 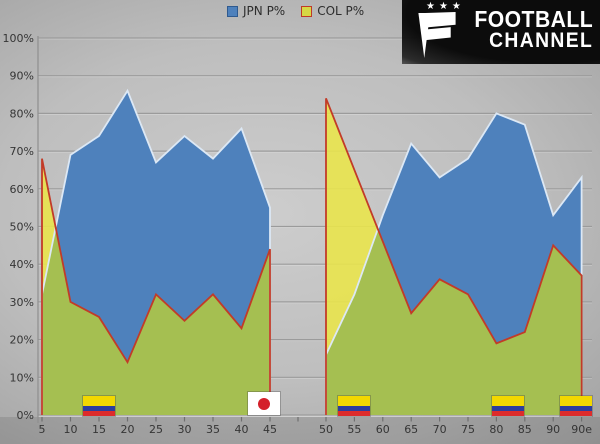 I want to click on football-channel-flag-icon, so click(x=437, y=35).